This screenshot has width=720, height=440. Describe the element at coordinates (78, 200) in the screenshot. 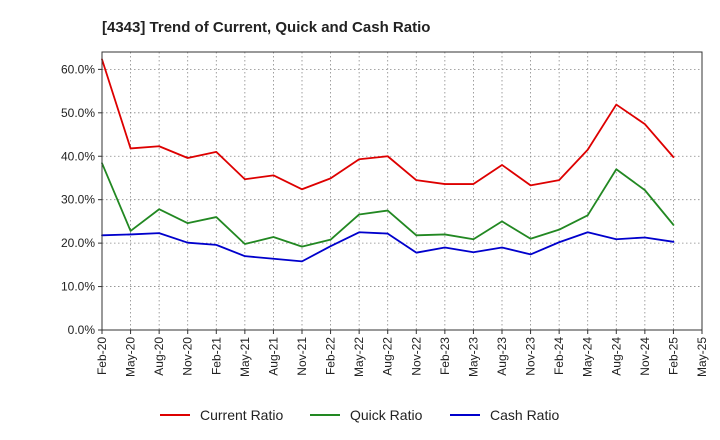

I see `y-tick-label: 30.0%` at that location.